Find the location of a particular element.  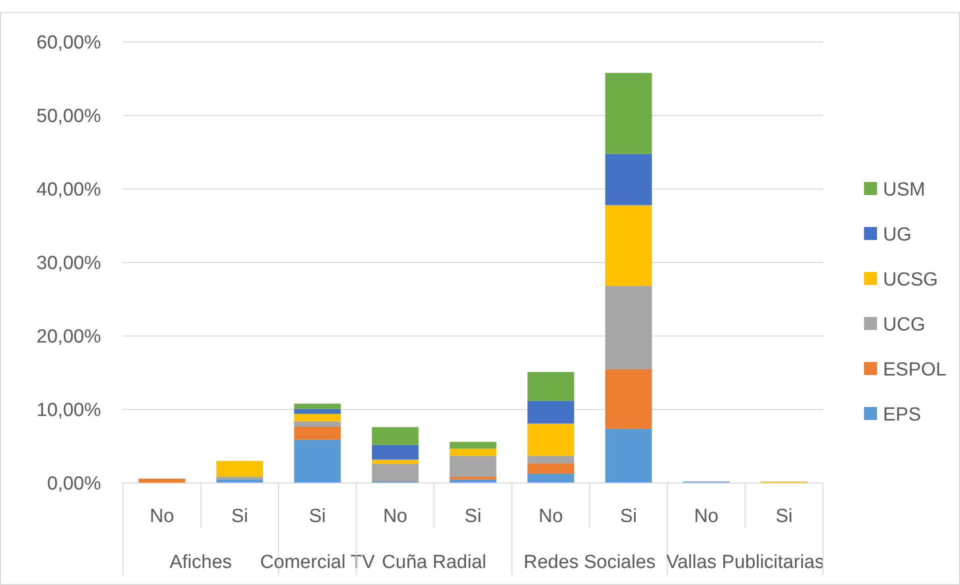

y-tick-label: 20,00% is located at coordinates (69, 337).